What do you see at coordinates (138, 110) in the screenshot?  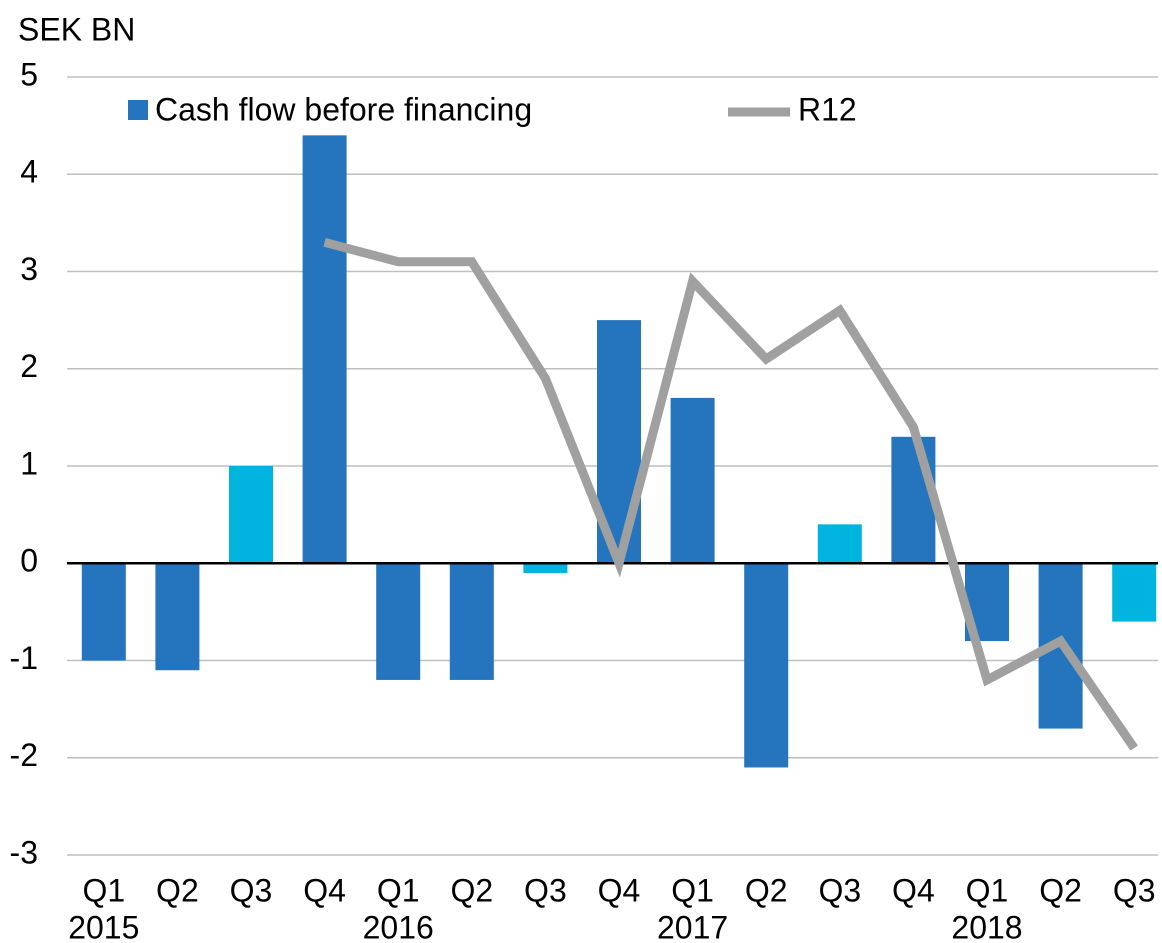 I see `legend-swatch` at bounding box center [138, 110].